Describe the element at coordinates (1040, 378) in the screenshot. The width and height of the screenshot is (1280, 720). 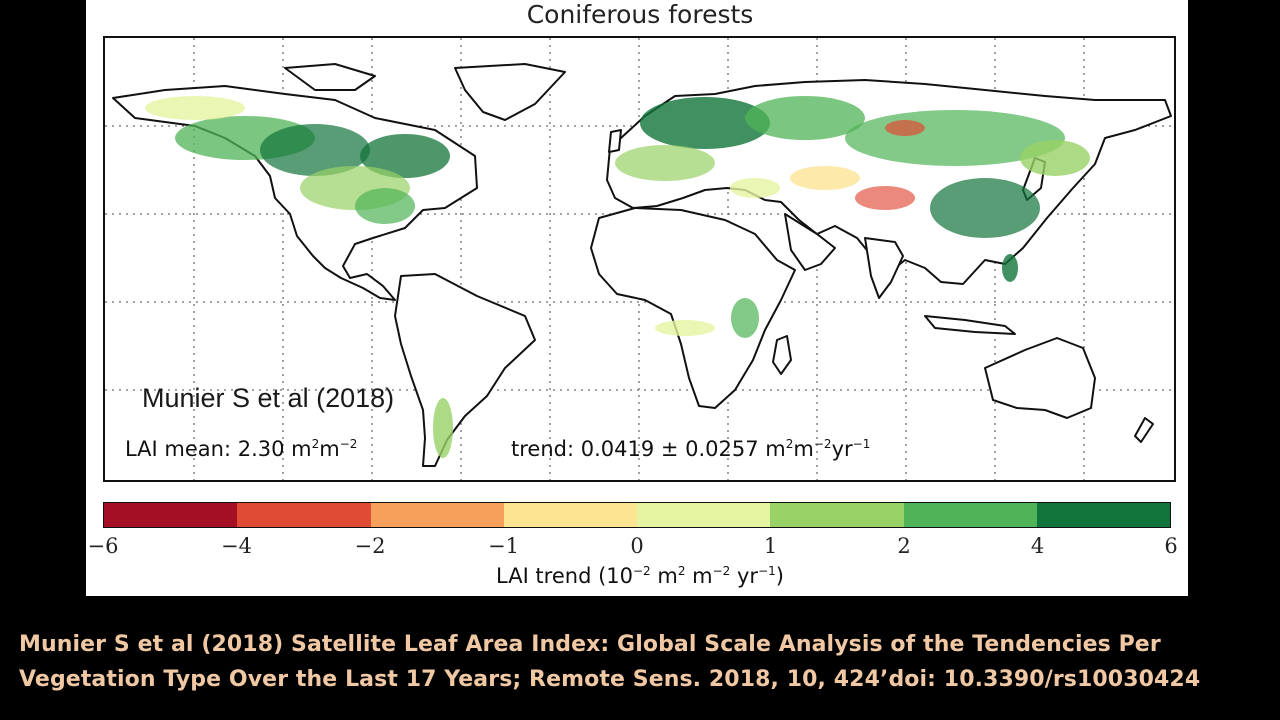
I see `australia` at that location.